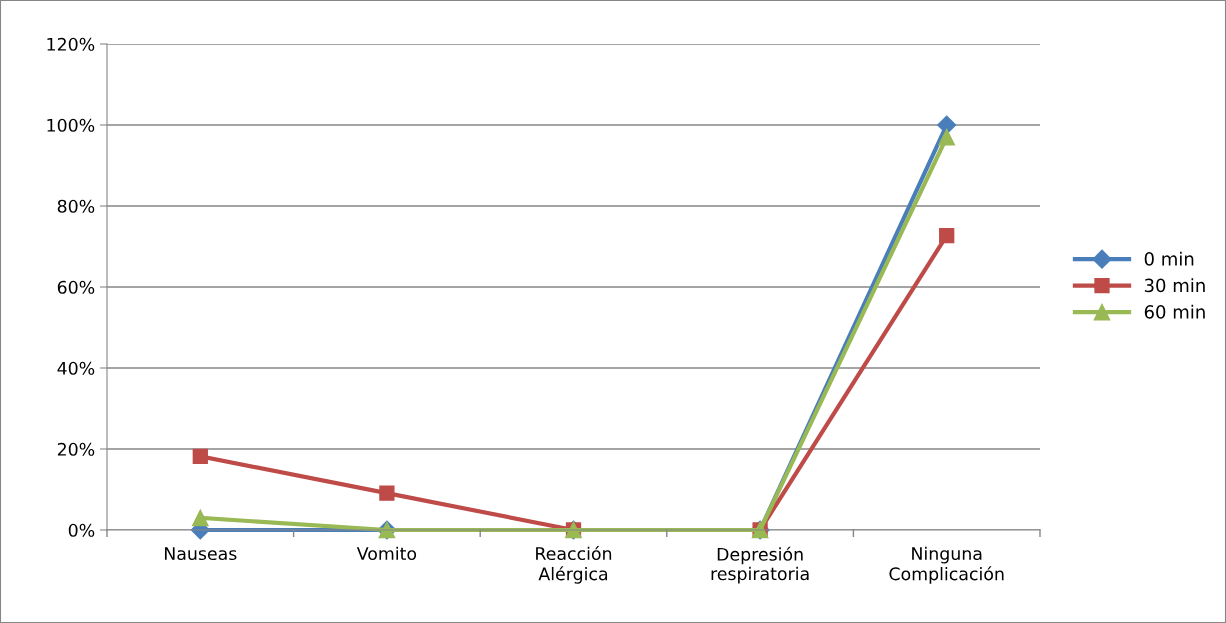  I want to click on y-tick-label: 0%, so click(81, 530).